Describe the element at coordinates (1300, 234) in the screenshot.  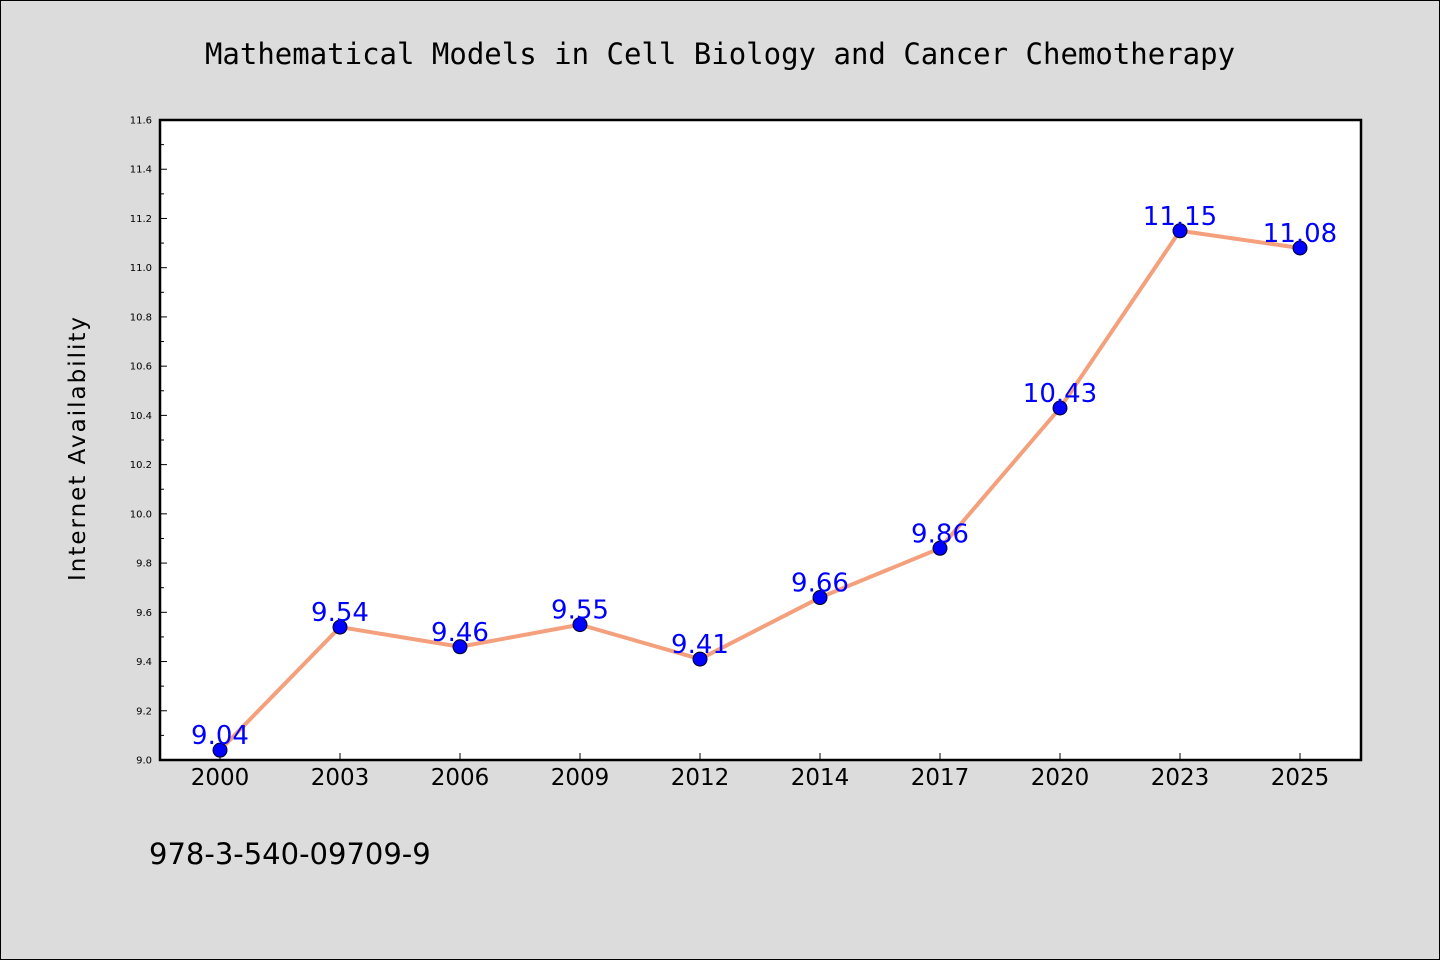
I see `data-label: 11.08` at that location.